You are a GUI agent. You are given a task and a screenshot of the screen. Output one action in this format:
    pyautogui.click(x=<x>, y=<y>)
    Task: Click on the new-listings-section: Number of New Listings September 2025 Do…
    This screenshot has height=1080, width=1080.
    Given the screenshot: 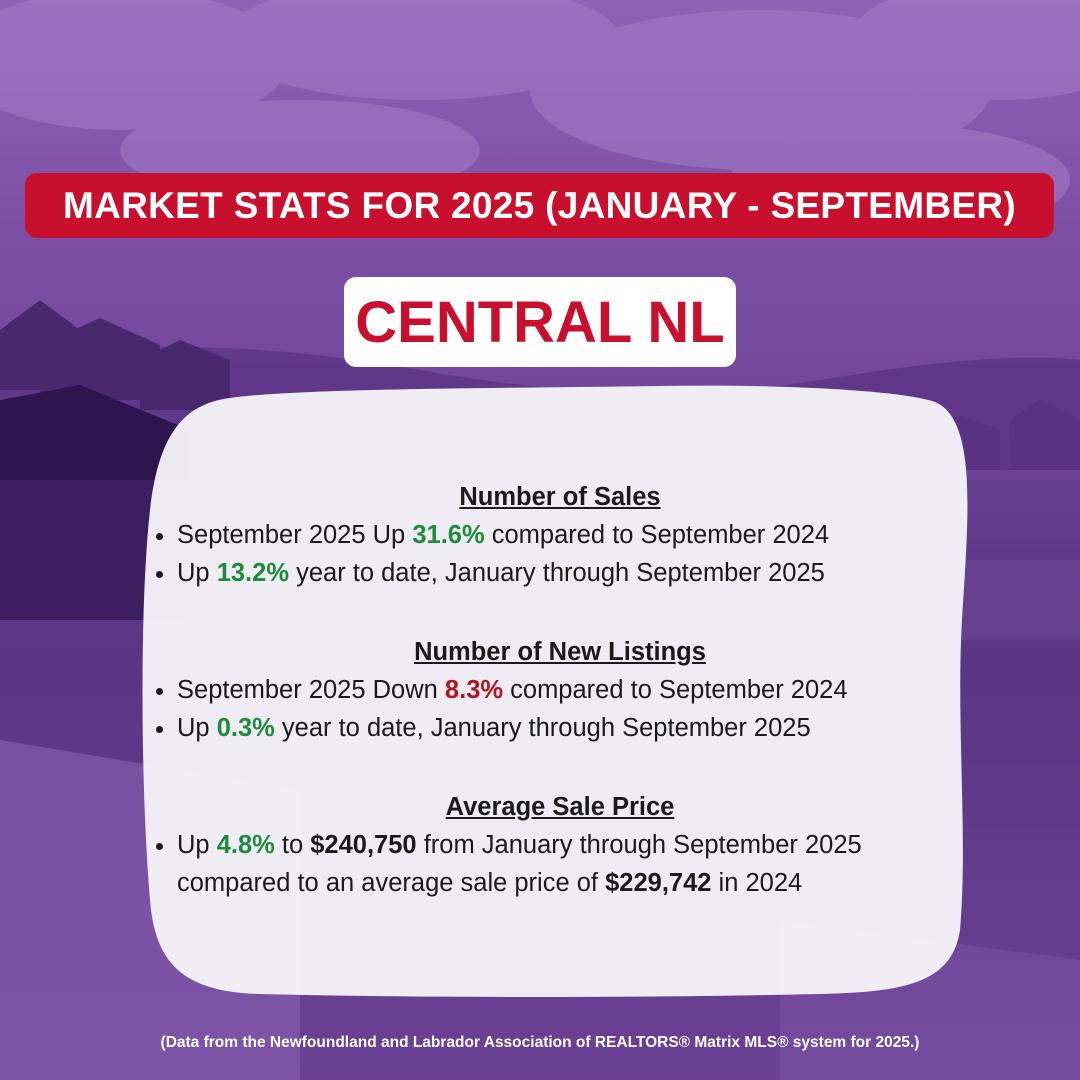 What is the action you would take?
    pyautogui.click(x=560, y=690)
    